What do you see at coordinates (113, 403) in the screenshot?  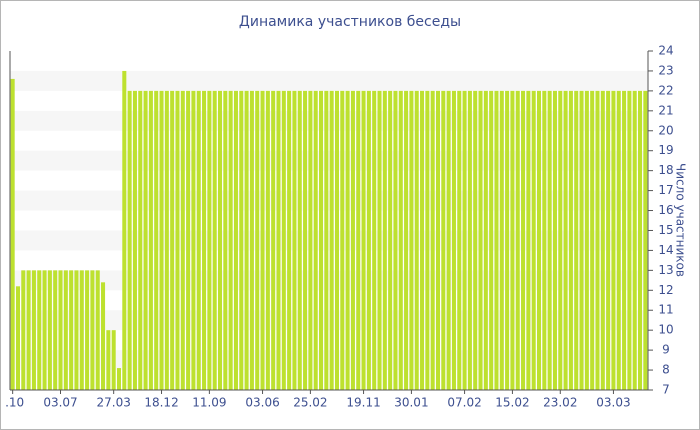 I see `x-tick-label: 27.03` at bounding box center [113, 403].